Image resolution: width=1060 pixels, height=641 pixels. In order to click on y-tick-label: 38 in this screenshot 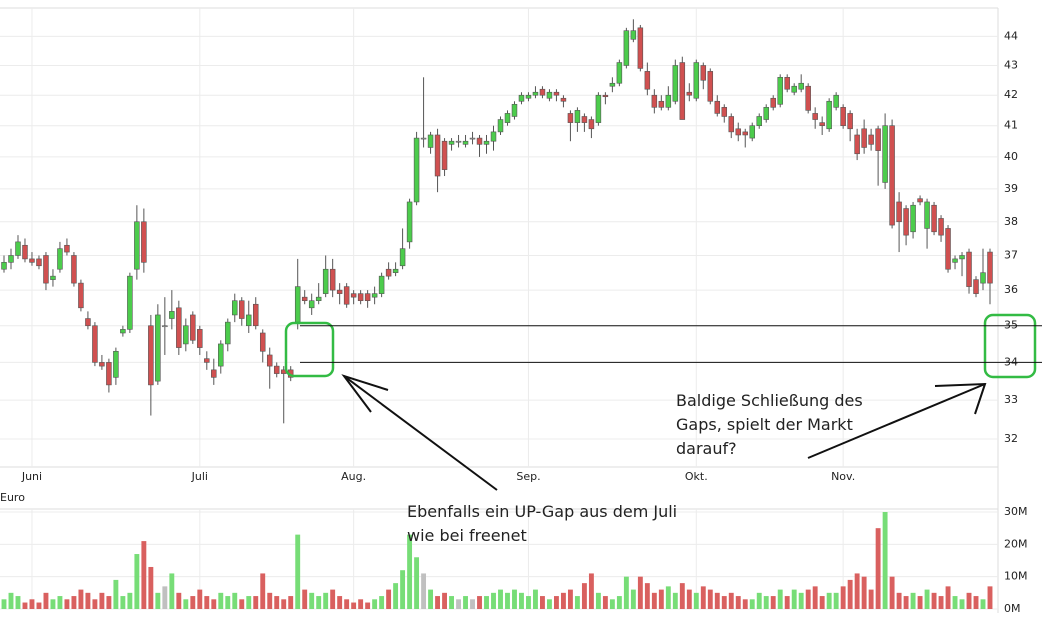, I will do `click(1011, 221)`.